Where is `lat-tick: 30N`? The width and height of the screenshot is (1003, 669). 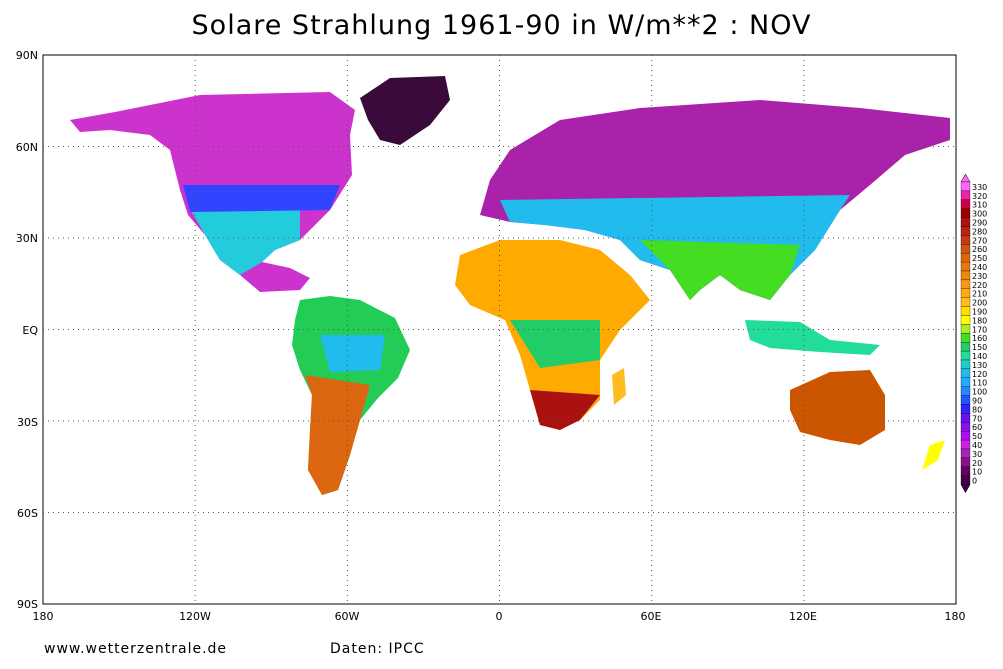 lat-tick: 30N is located at coordinates (27, 238).